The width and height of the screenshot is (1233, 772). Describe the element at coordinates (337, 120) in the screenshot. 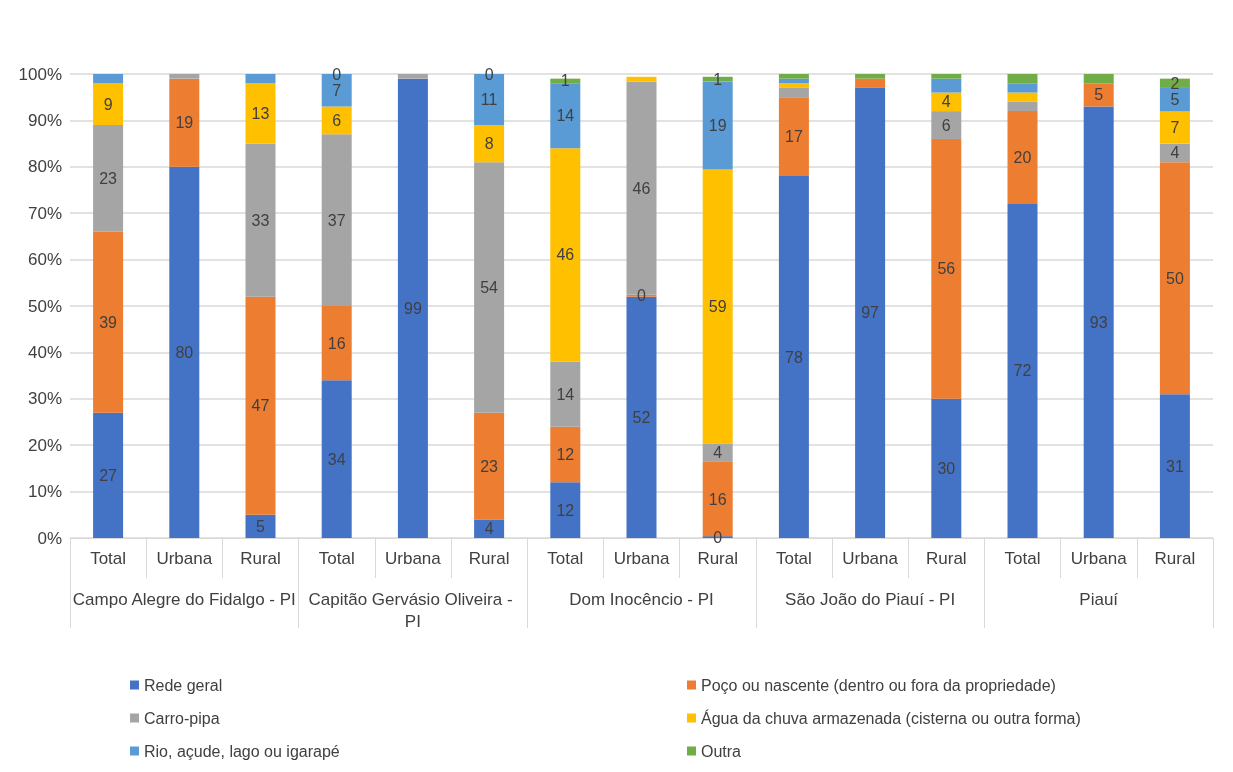

I see `data-label: 6` at that location.